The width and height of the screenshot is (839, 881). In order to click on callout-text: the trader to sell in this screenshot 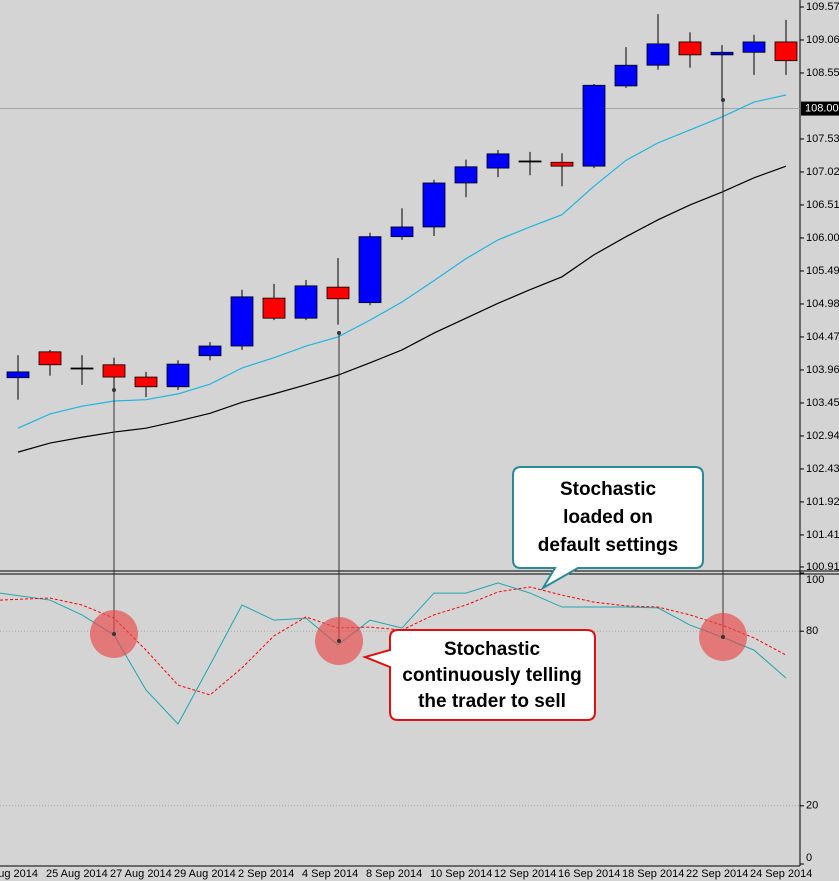, I will do `click(492, 701)`.